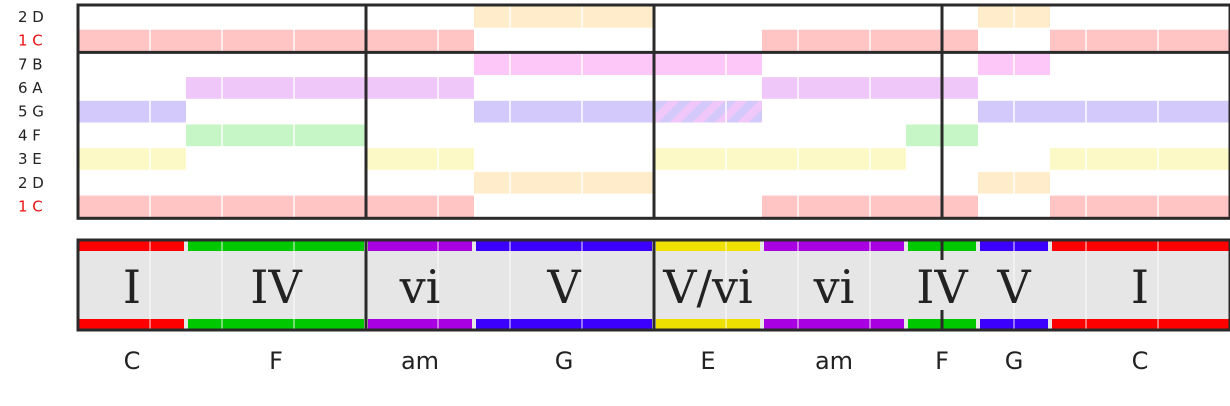  Describe the element at coordinates (707, 361) in the screenshot. I see `chord-name: E` at that location.